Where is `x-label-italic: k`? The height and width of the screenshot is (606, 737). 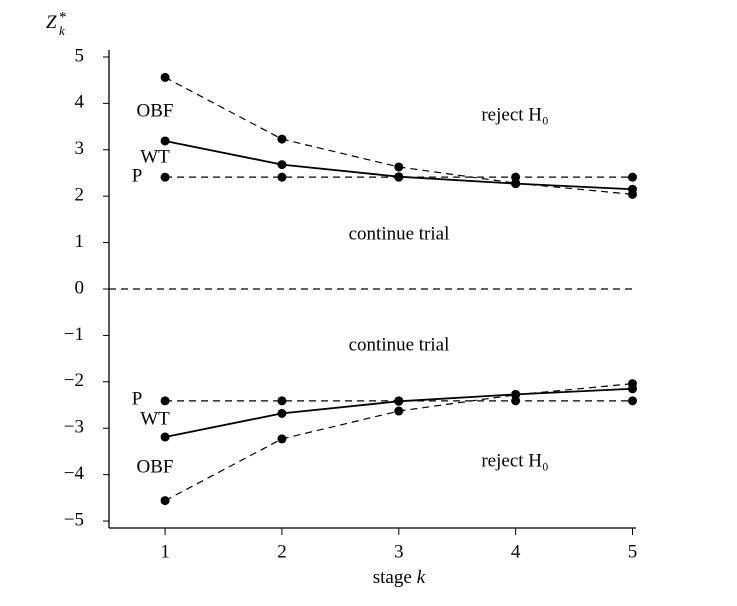 x-label-italic: k is located at coordinates (421, 577).